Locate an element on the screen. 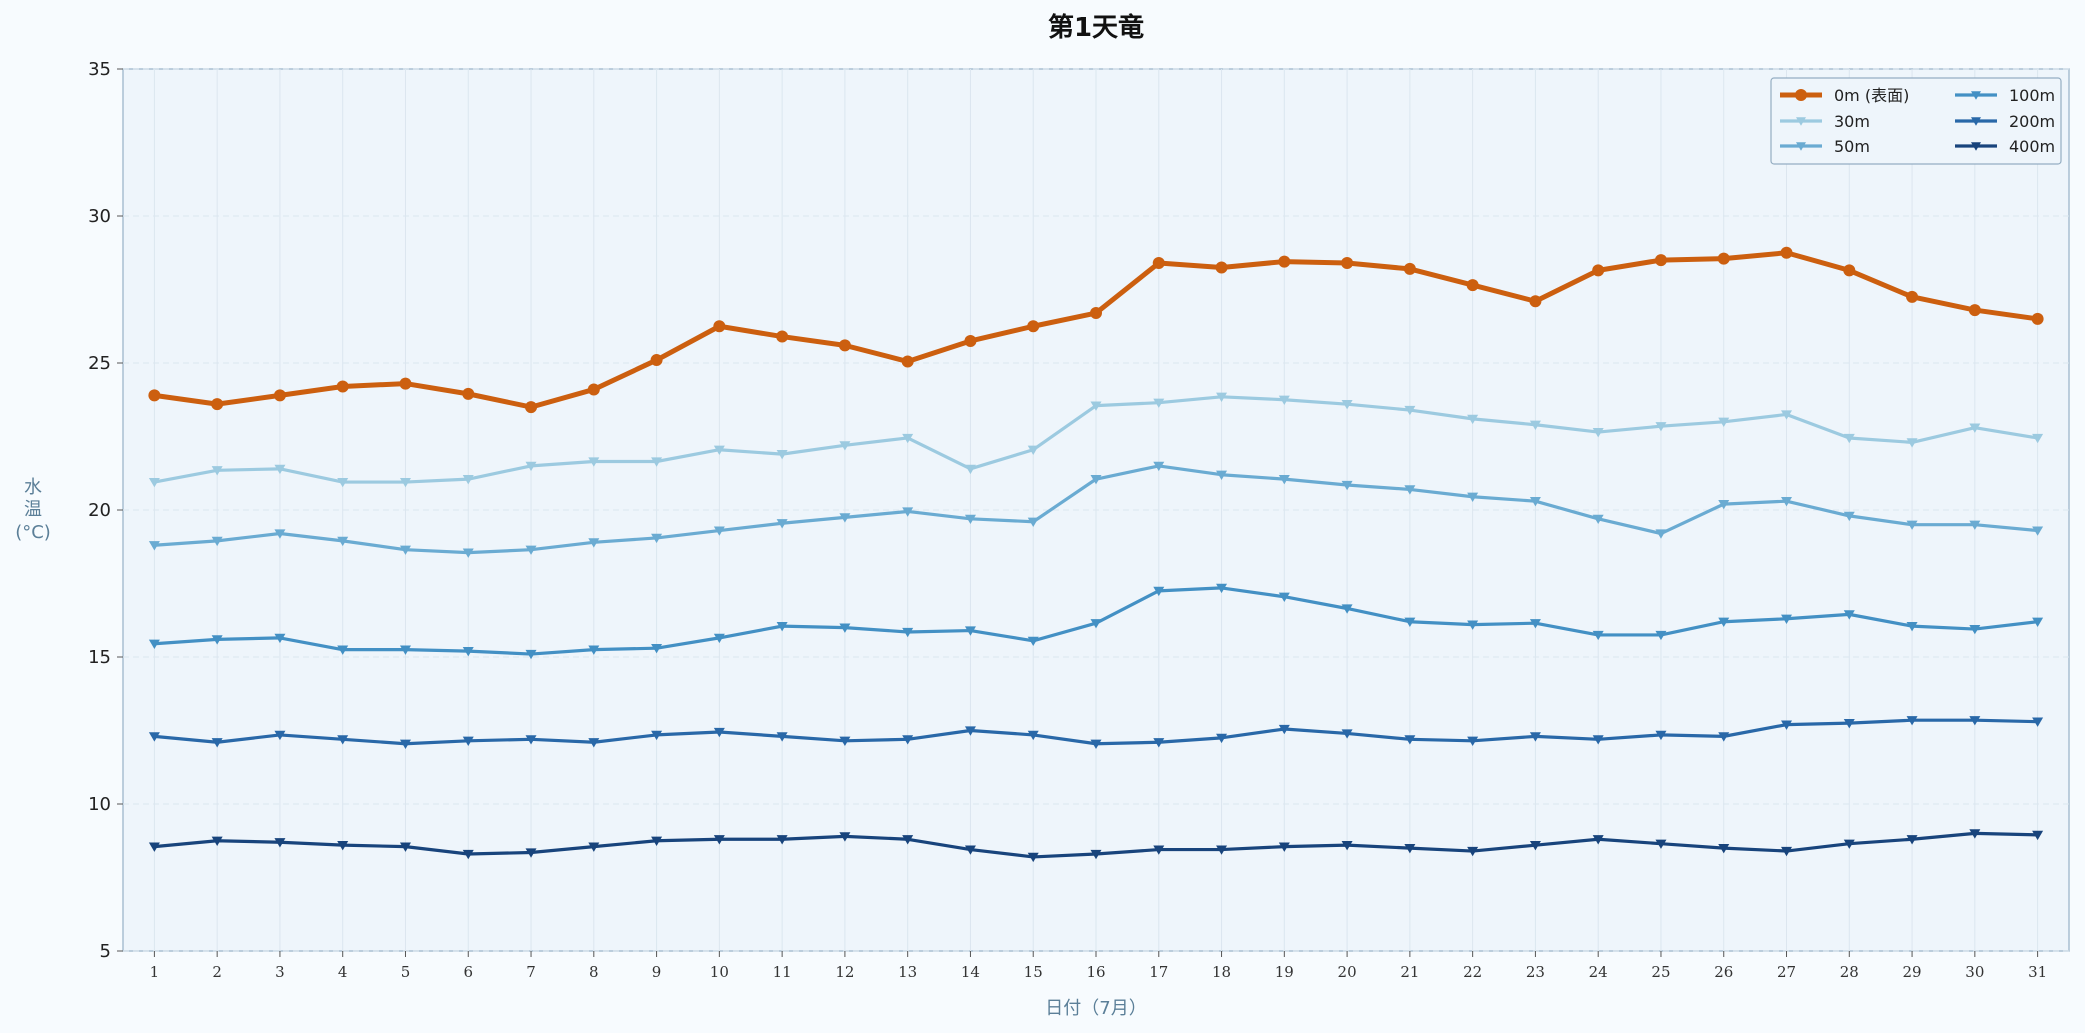  legend-entry: 200m is located at coordinates (2005, 121).